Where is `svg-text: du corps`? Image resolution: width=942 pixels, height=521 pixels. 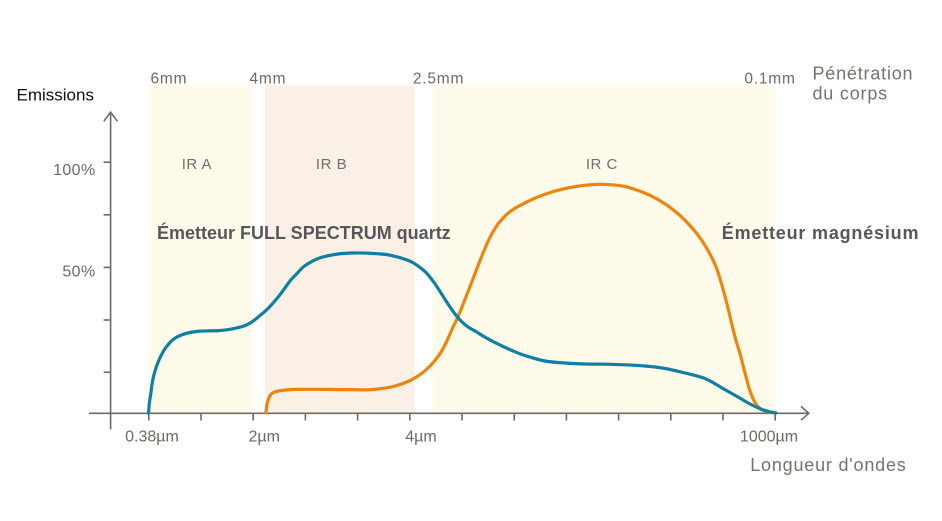 svg-text: du corps is located at coordinates (850, 94).